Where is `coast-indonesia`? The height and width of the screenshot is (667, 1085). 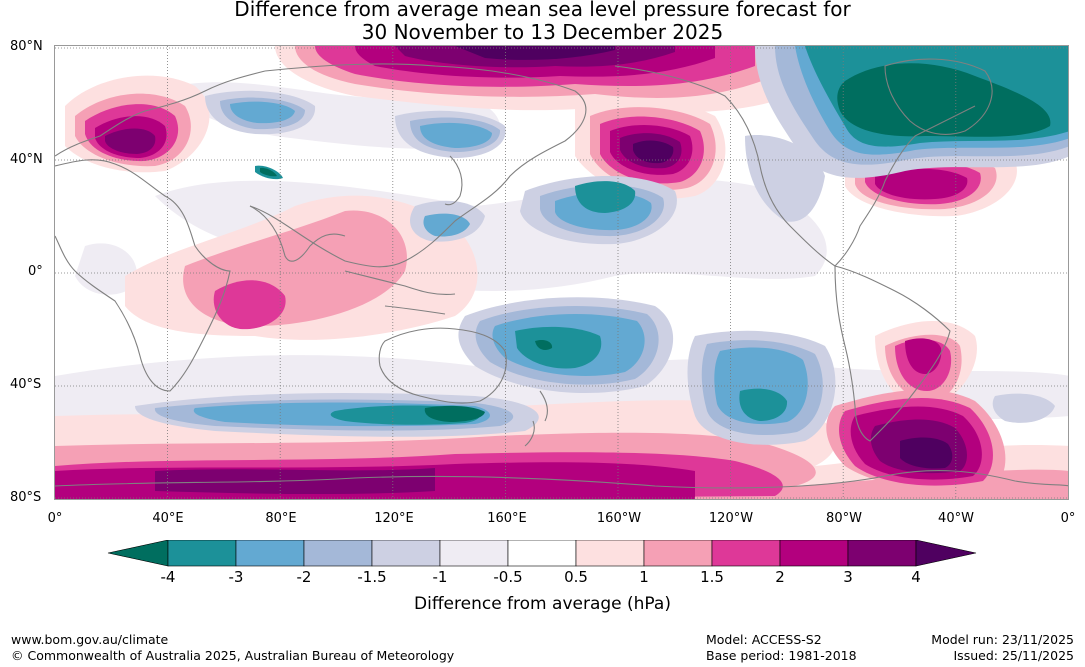
coast-indonesia is located at coordinates (400, 292).